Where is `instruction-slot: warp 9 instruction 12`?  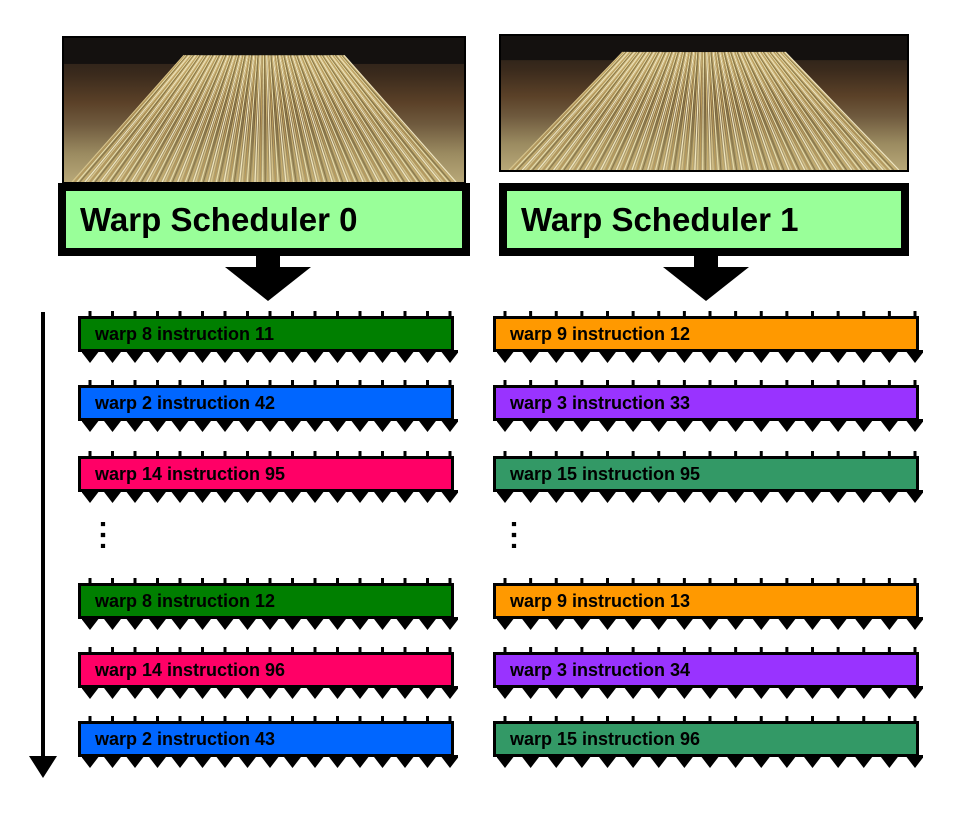 instruction-slot: warp 9 instruction 12 is located at coordinates (708, 337).